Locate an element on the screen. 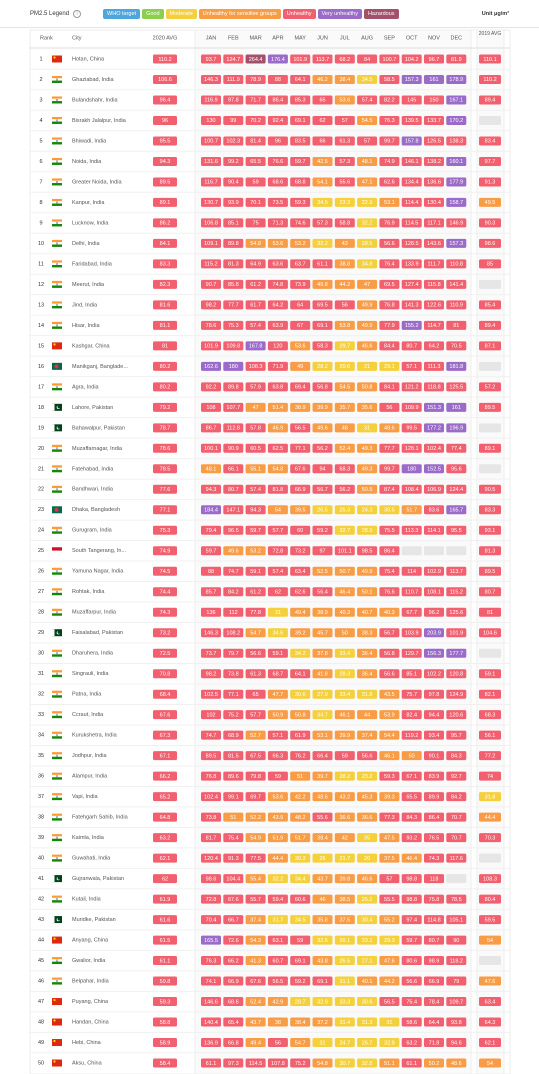  header-month: JUN is located at coordinates (322, 38).